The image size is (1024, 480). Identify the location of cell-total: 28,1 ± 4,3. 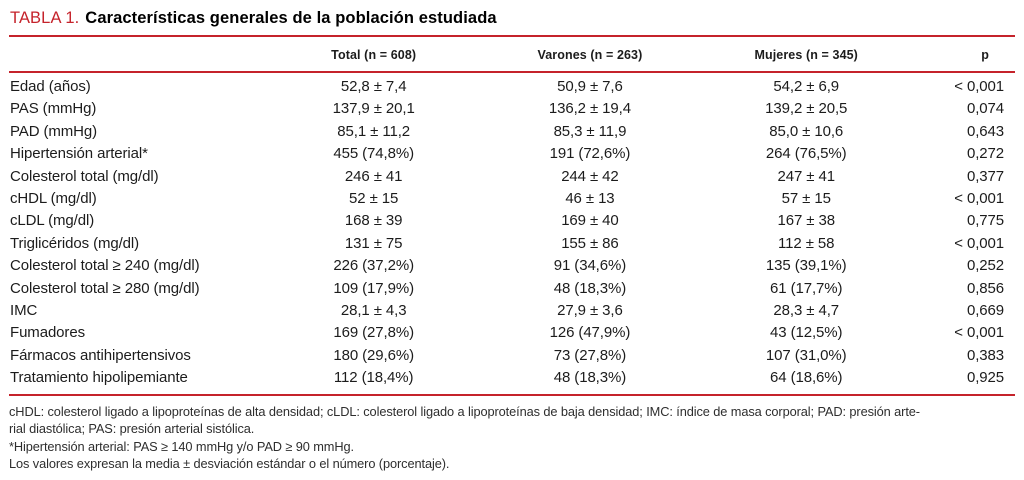
(373, 311).